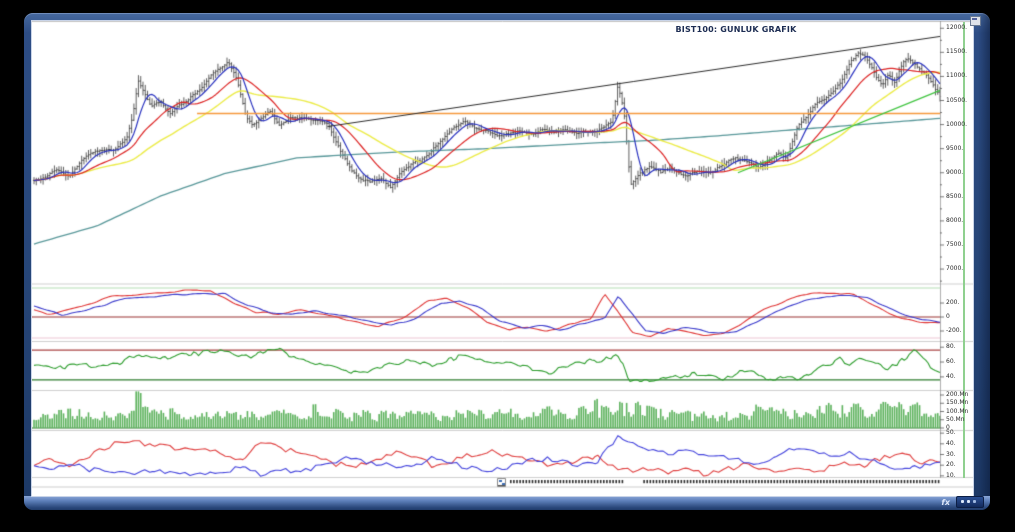 The image size is (1015, 532). Describe the element at coordinates (951, 454) in the screenshot. I see `oscillator3-axis-label: 30.` at that location.